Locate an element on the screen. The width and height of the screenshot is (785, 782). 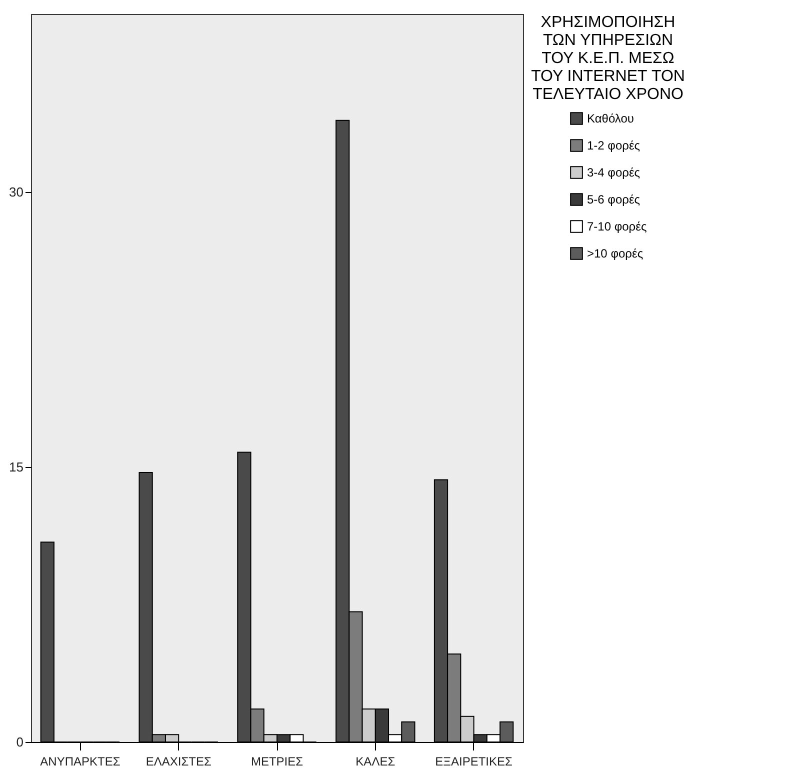
legend-title: ΧΡΗΣΙΜΟΠΟΙΗΣΗ ΤΩΝ ΥΠΗΡΕΣΙΩΝ ΤΟΥ Κ.Ε.Π. ΜΕΣΩ ΤΟΥ INTERNET ΤΟΝ ΤΕΛΕΥΤΑΙΟ ΧΡΟΝΟ is located at coordinates (608, 58).